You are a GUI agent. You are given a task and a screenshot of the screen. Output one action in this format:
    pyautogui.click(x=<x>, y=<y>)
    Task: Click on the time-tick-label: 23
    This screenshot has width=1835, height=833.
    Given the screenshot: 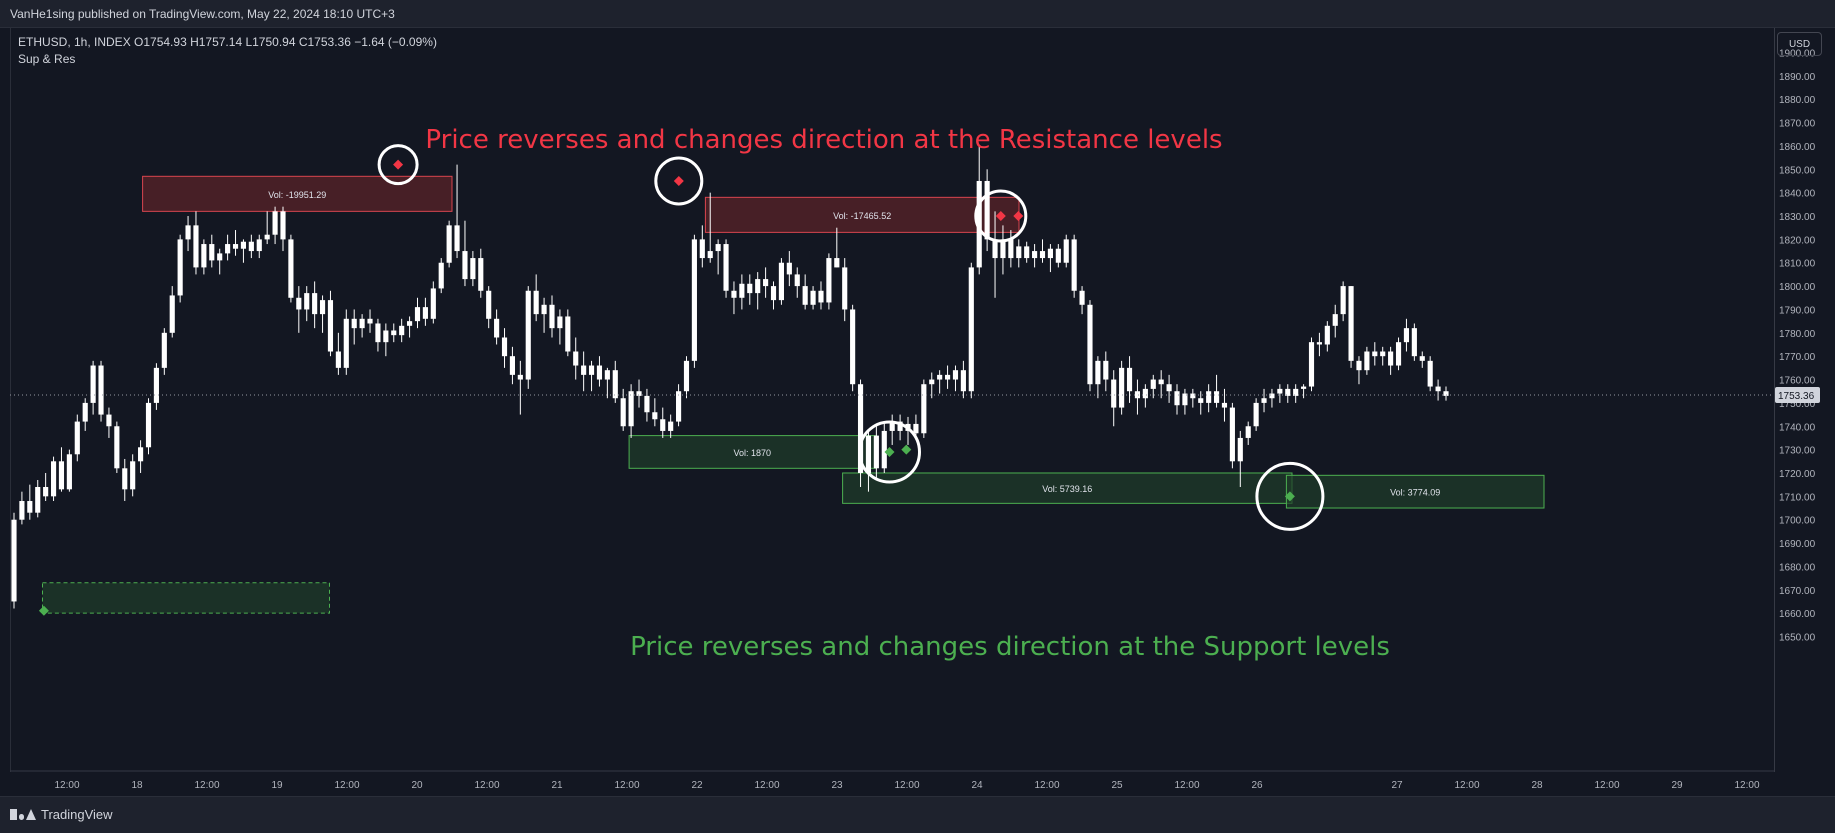 What is the action you would take?
    pyautogui.click(x=837, y=785)
    